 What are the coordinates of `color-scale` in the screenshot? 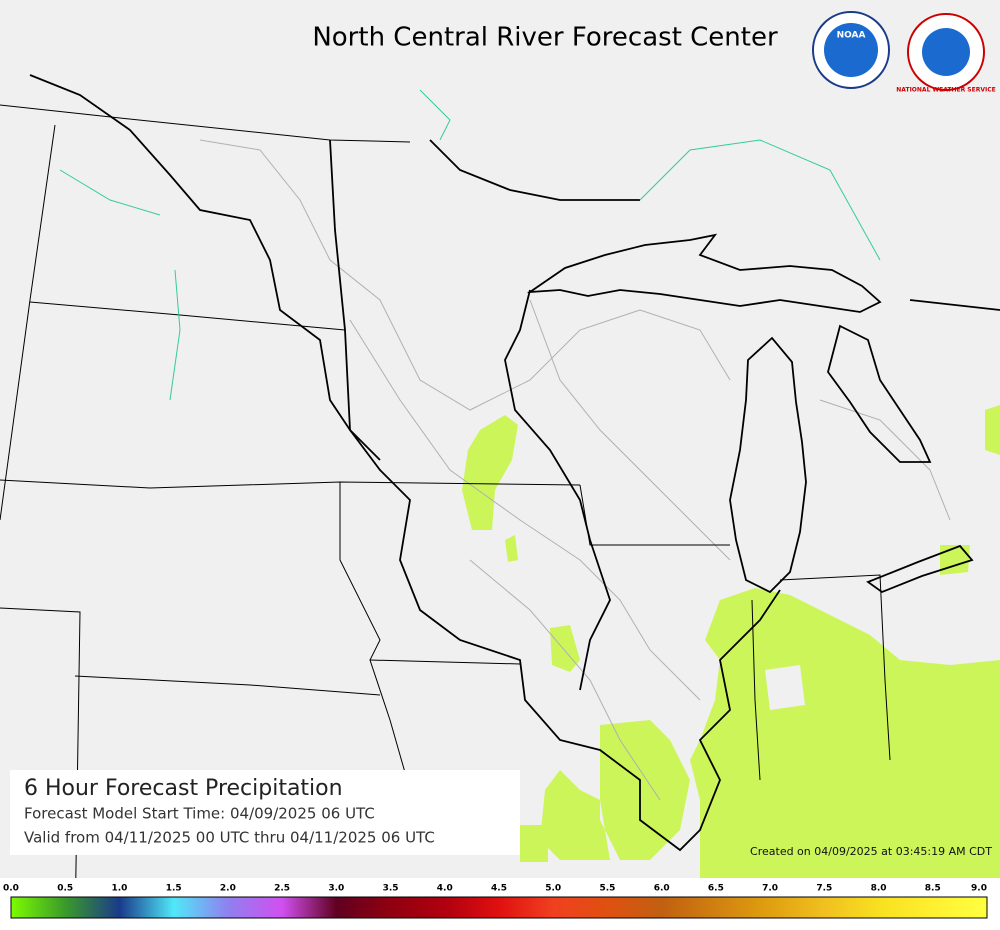 It's located at (499, 907).